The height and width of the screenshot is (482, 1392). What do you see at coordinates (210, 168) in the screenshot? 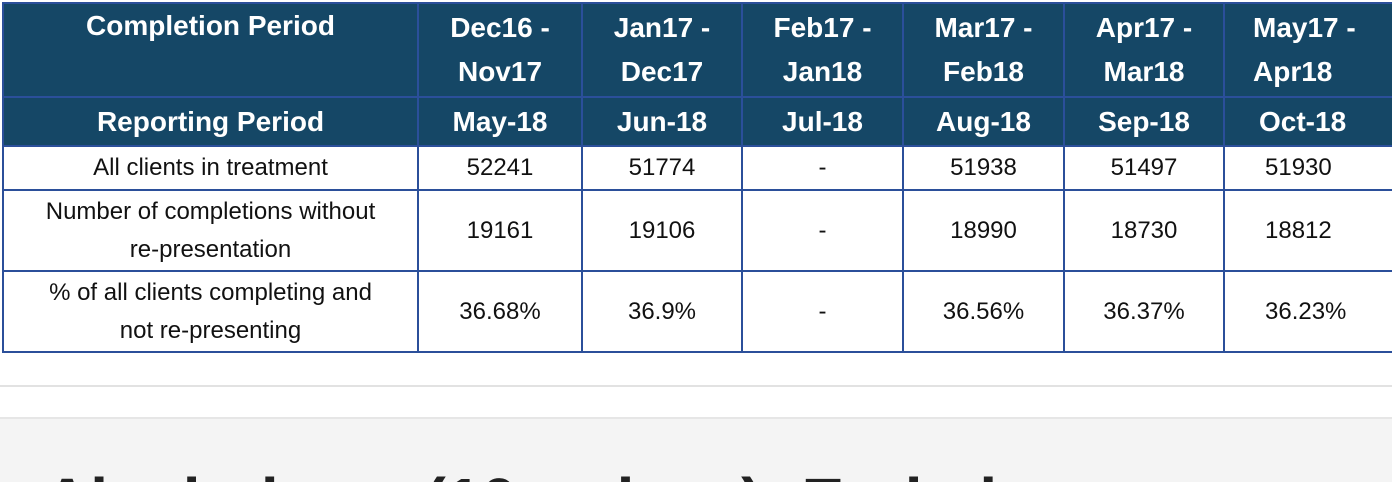
I see `row-label: All clients in treatment` at bounding box center [210, 168].